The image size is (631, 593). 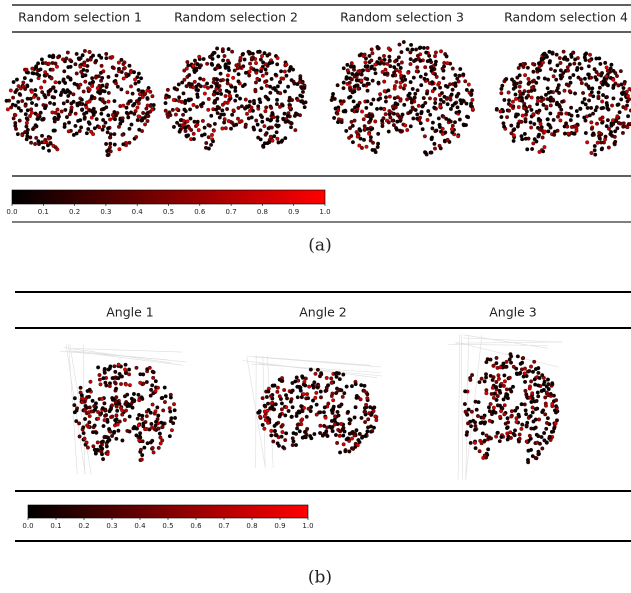 What do you see at coordinates (251, 526) in the screenshot?
I see `colorbar-tick-label: 0.8` at bounding box center [251, 526].